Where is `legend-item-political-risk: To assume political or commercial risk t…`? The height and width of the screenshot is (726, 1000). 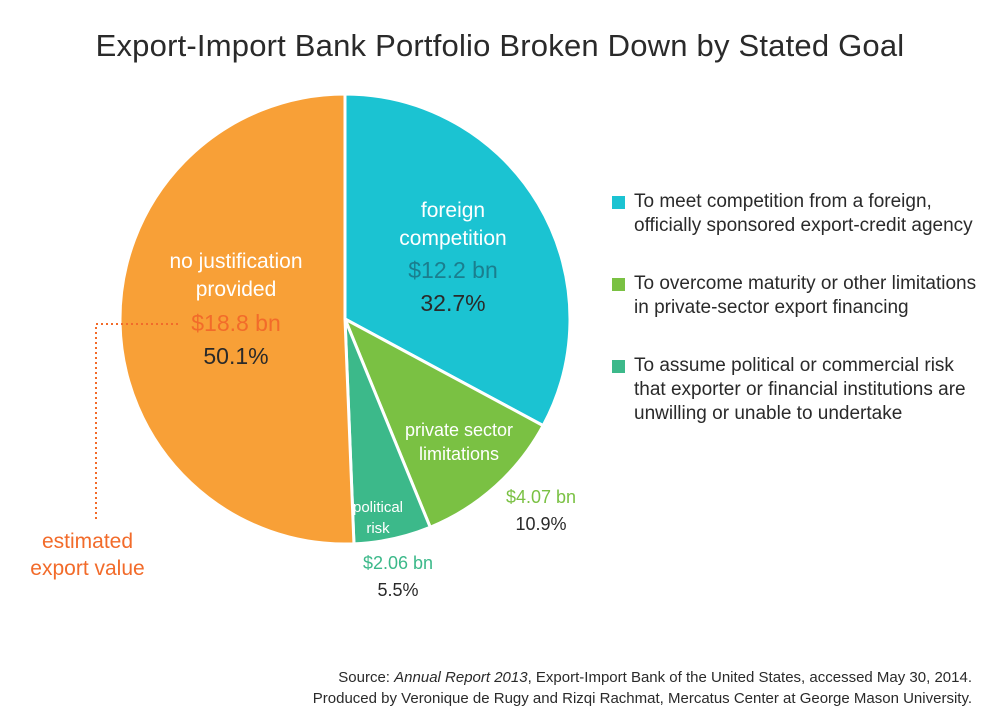
legend-item-political-risk: To assume political or commercial risk t… is located at coordinates (797, 390).